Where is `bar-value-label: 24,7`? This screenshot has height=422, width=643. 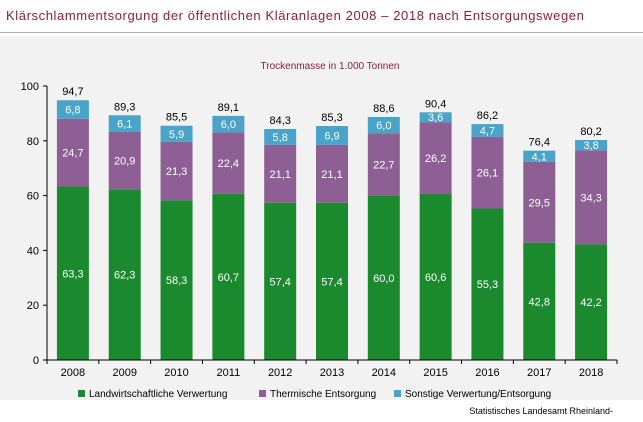
bar-value-label: 24,7 is located at coordinates (72, 154).